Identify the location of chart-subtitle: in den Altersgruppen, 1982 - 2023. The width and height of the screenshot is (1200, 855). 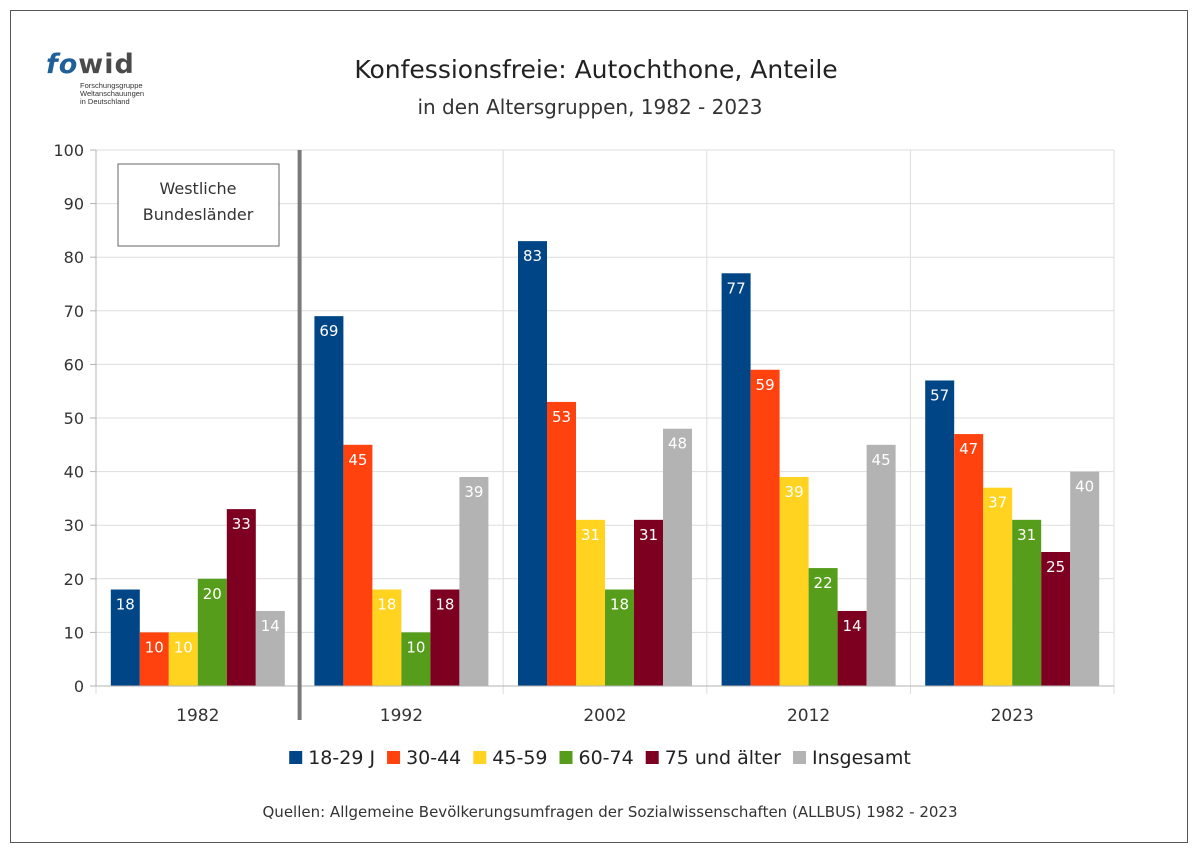
(589, 107).